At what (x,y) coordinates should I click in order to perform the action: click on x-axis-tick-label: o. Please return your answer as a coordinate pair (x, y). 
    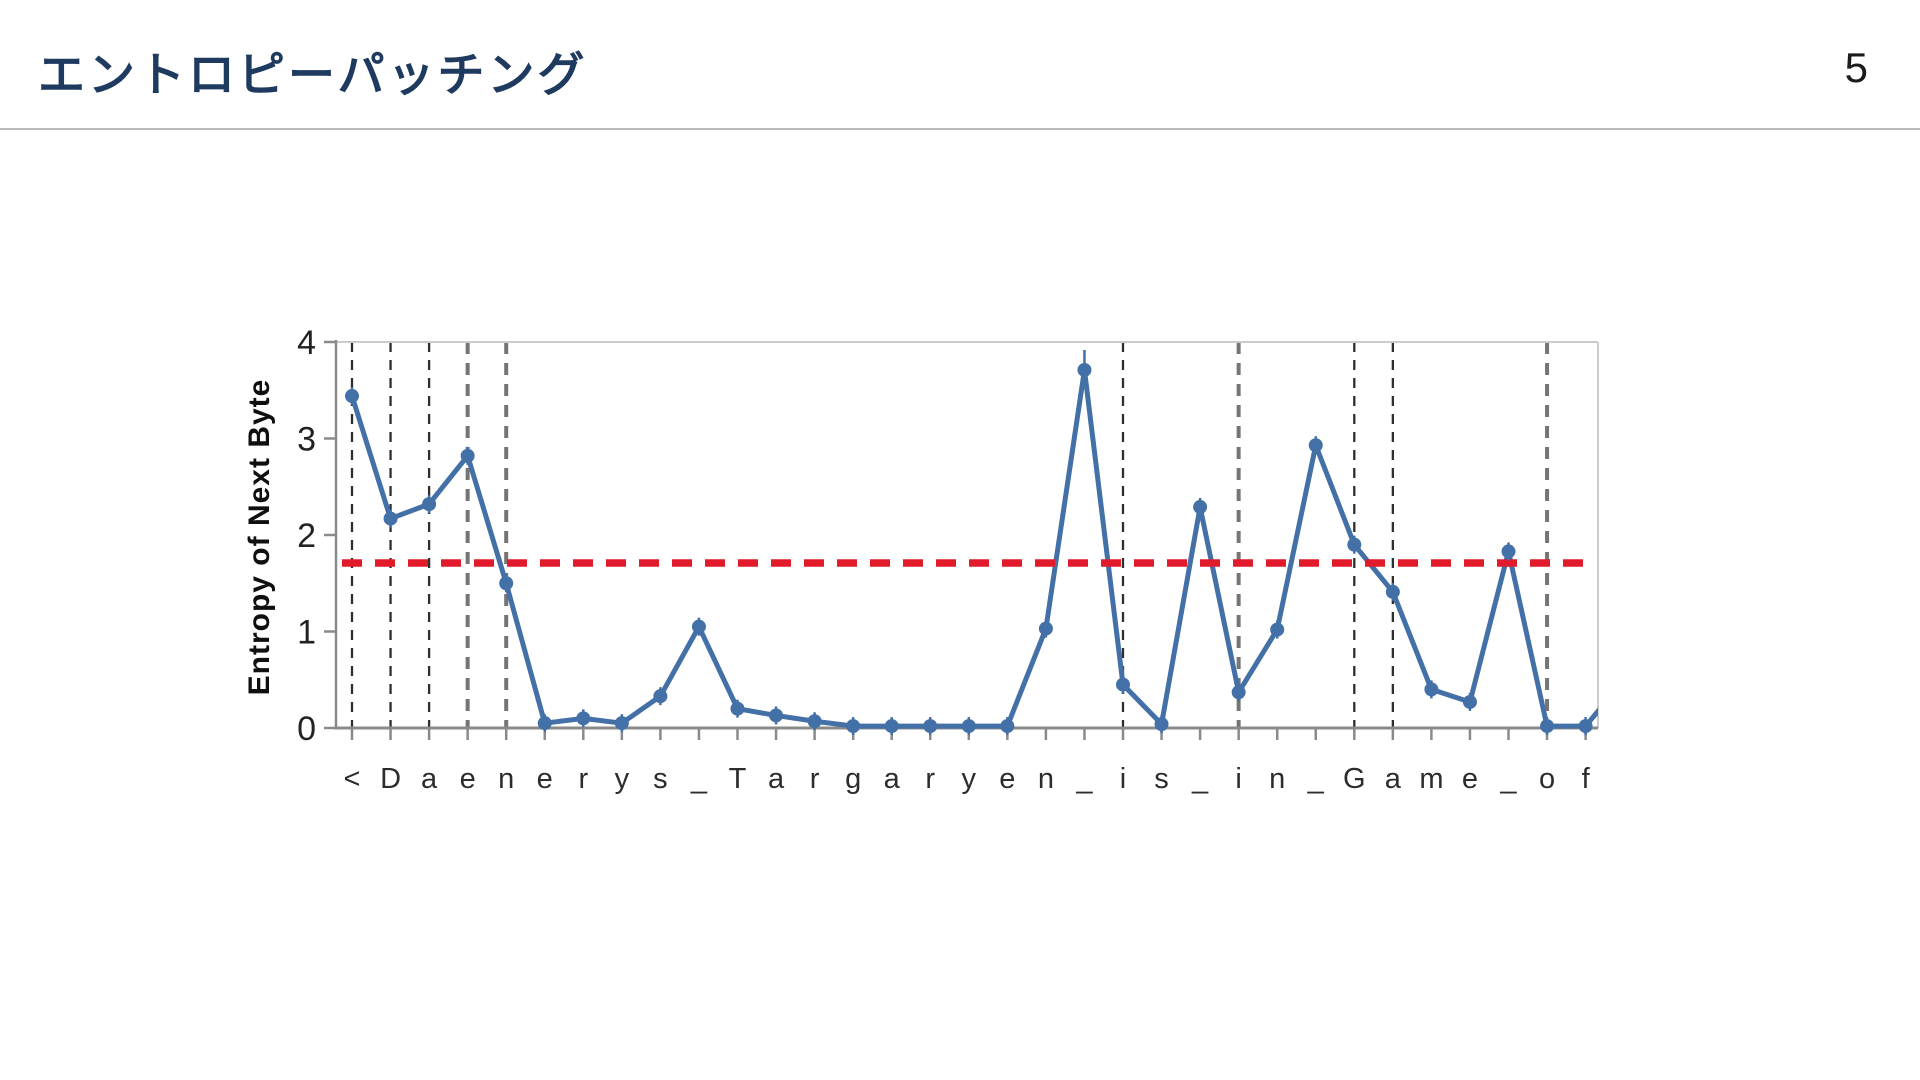
    Looking at the image, I should click on (1547, 779).